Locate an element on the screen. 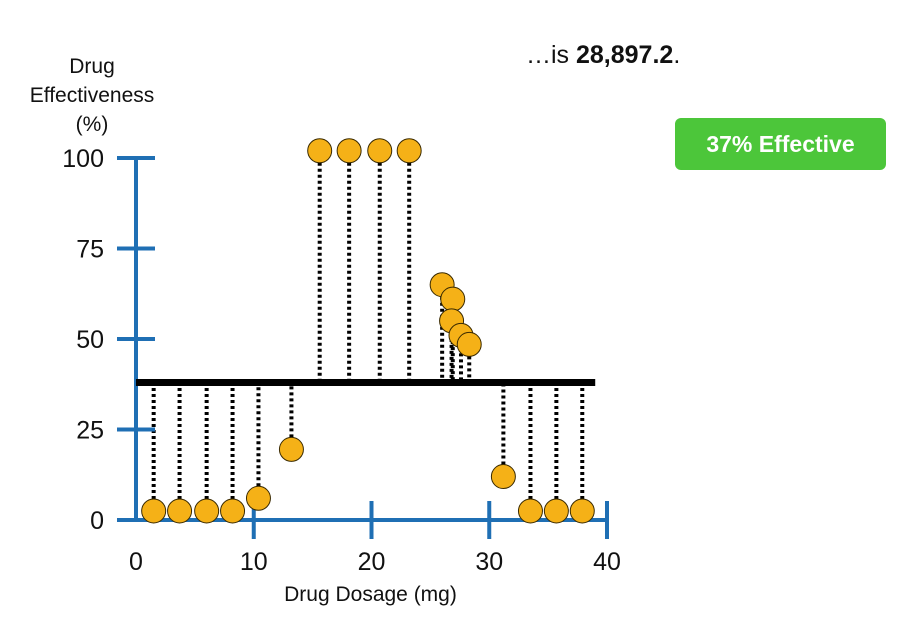 The width and height of the screenshot is (897, 621). caption-suffix: . is located at coordinates (677, 55).